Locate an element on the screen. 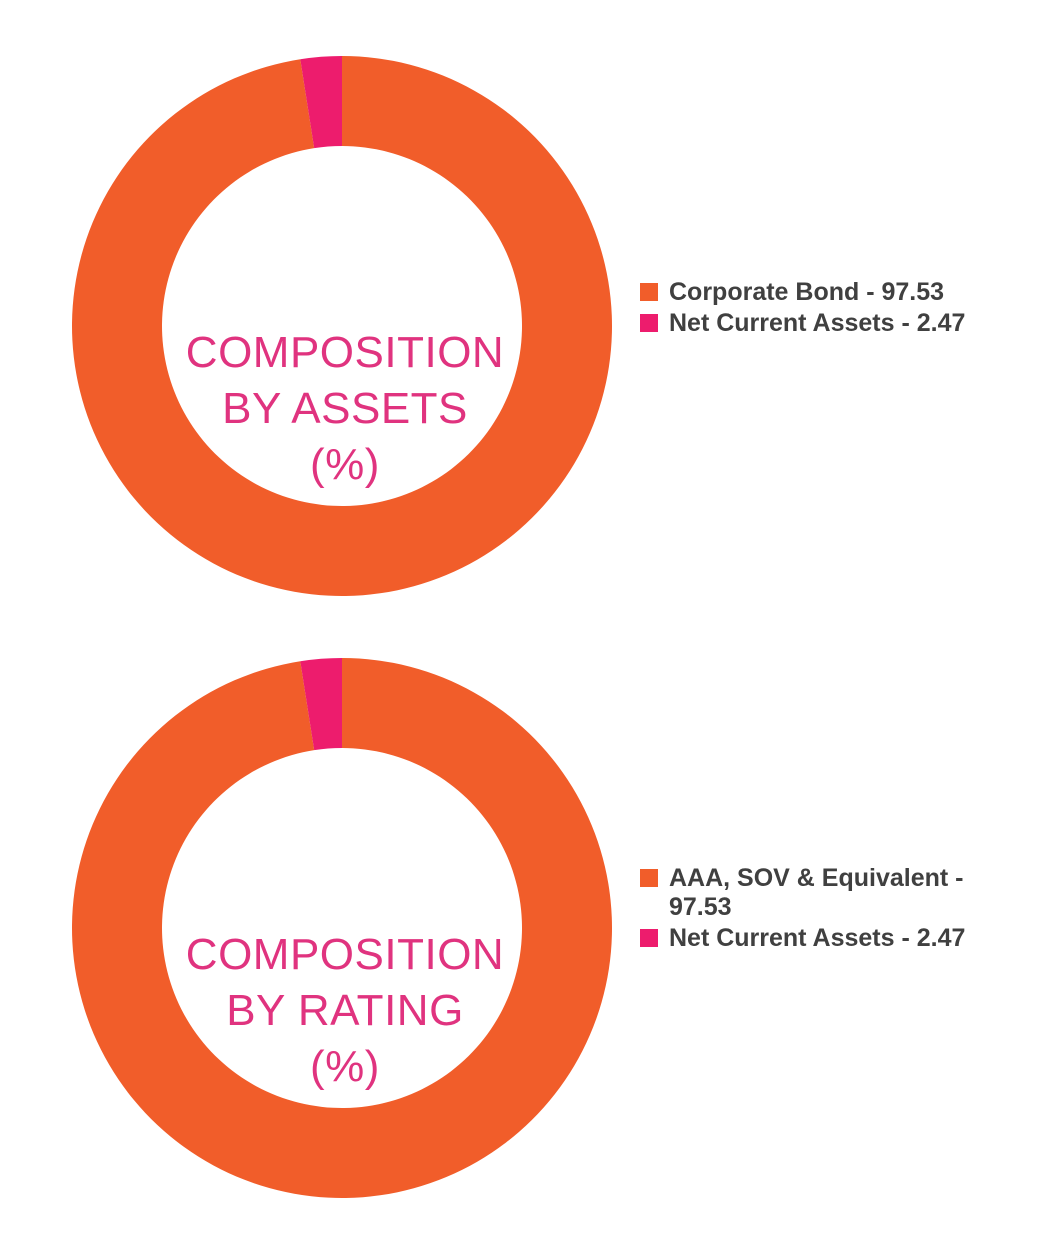 This screenshot has width=1057, height=1255. center-title-line: BY RATING is located at coordinates (345, 1010).